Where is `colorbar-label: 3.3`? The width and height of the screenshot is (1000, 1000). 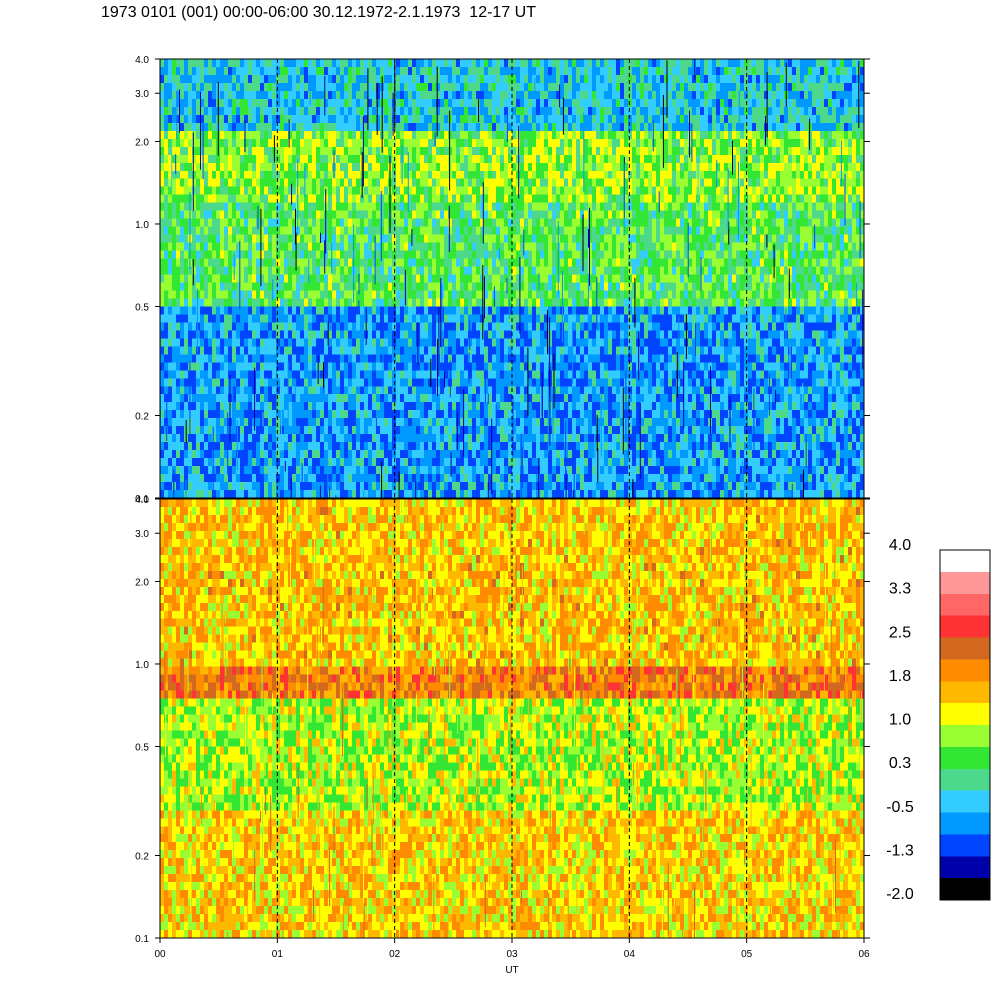 colorbar-label: 3.3 is located at coordinates (900, 589).